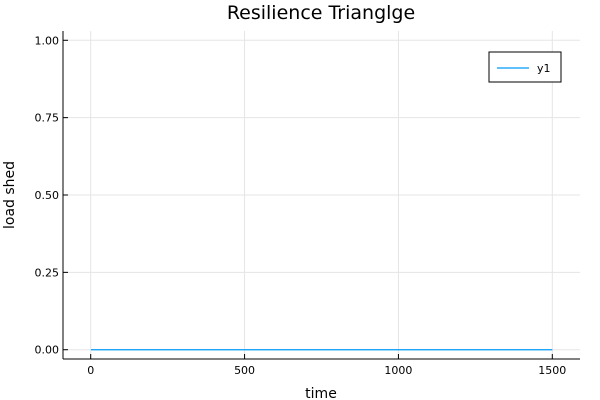  Describe the element at coordinates (244, 370) in the screenshot. I see `x-tick-label: 500` at that location.